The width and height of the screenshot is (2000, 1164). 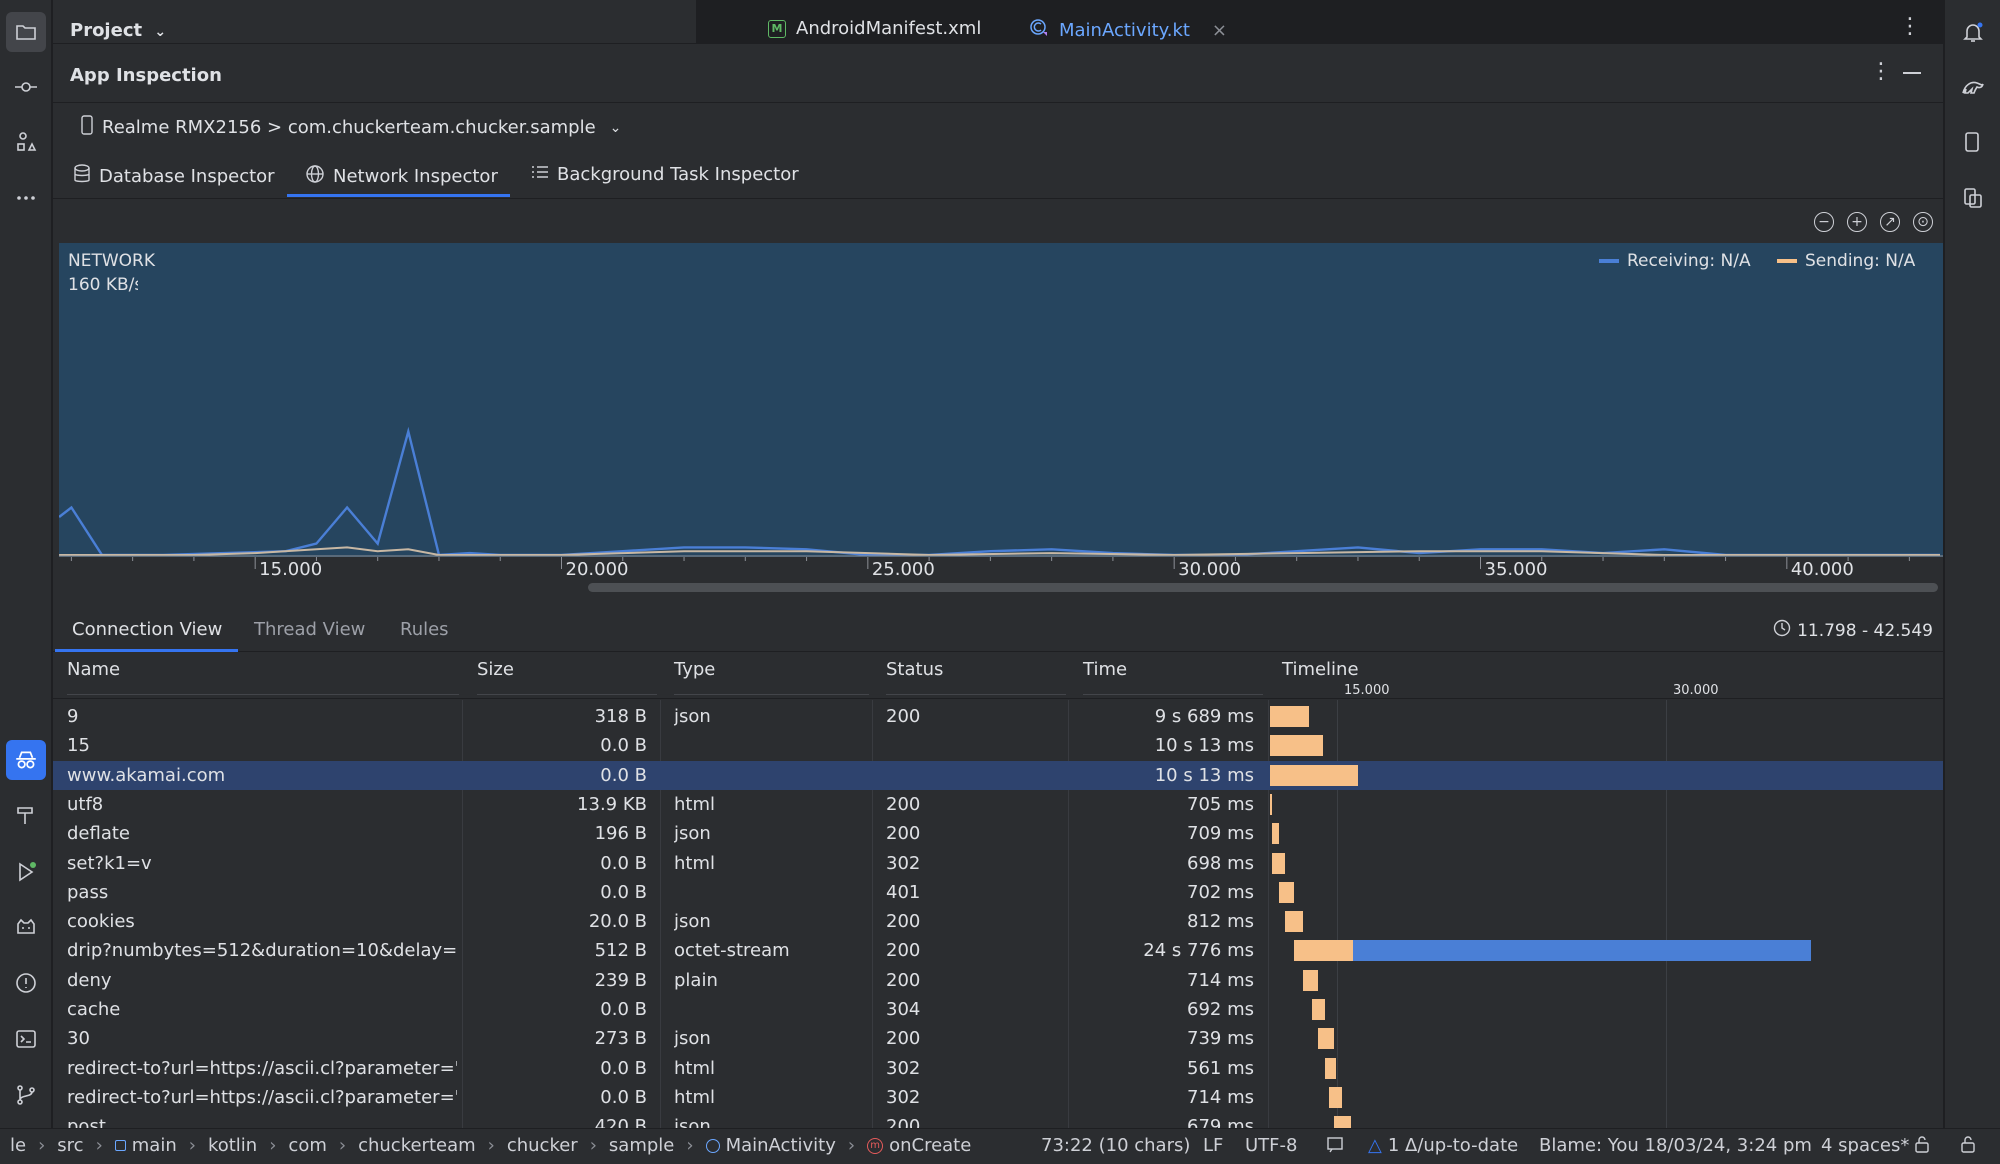 I want to click on cell-name: 9, so click(x=73, y=716).